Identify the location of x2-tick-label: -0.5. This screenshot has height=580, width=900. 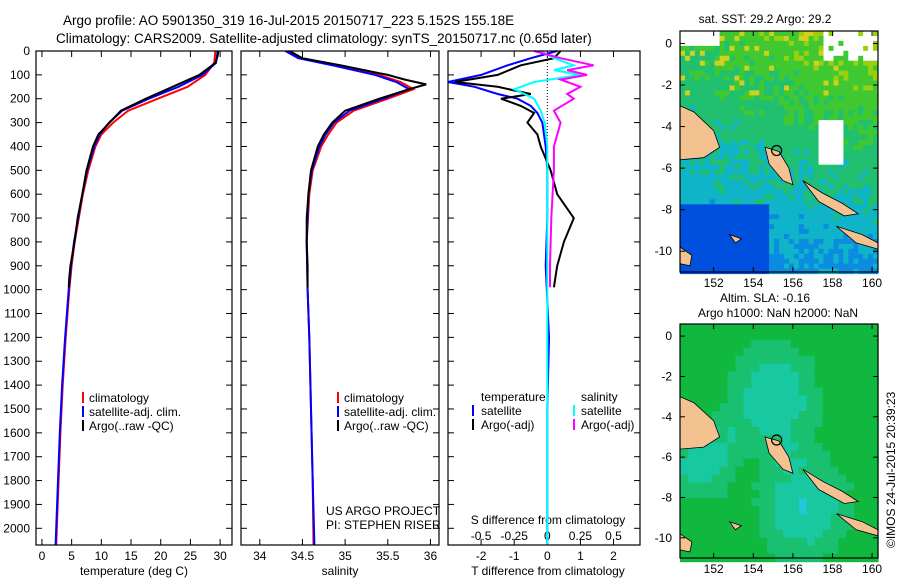
(481, 536).